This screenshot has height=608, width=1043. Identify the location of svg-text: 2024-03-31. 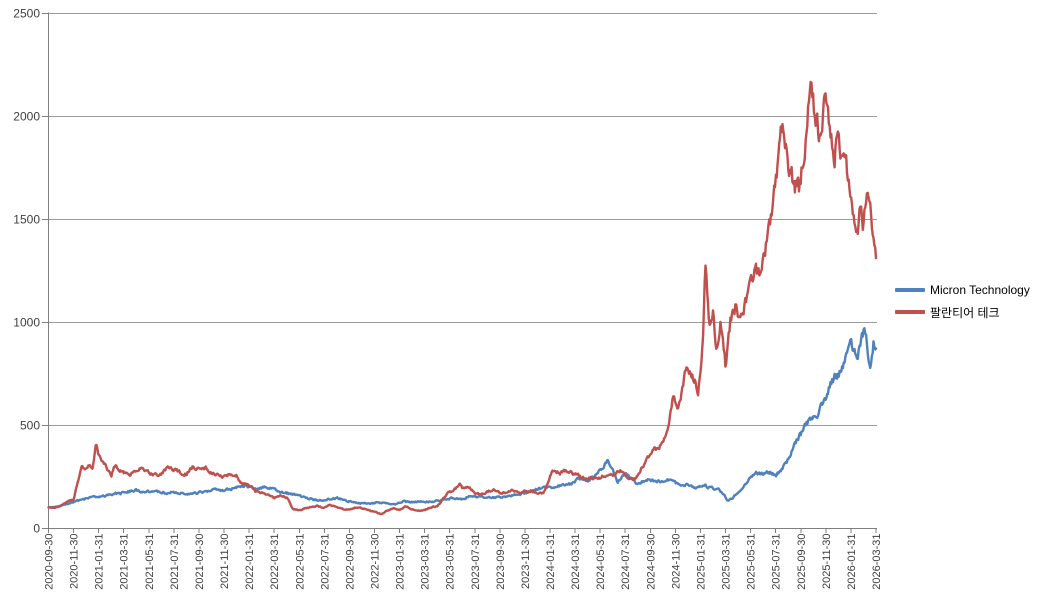
(576, 562).